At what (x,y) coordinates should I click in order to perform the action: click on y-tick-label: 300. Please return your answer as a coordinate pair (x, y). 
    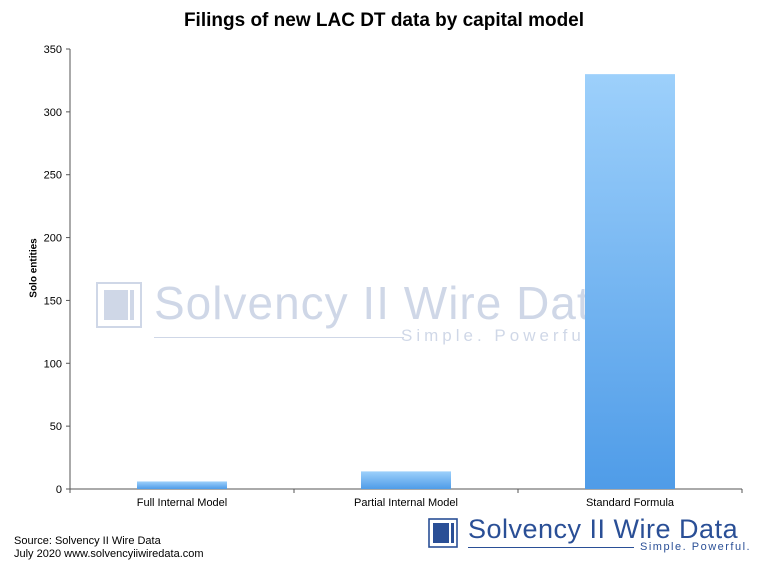
    Looking at the image, I should click on (53, 113).